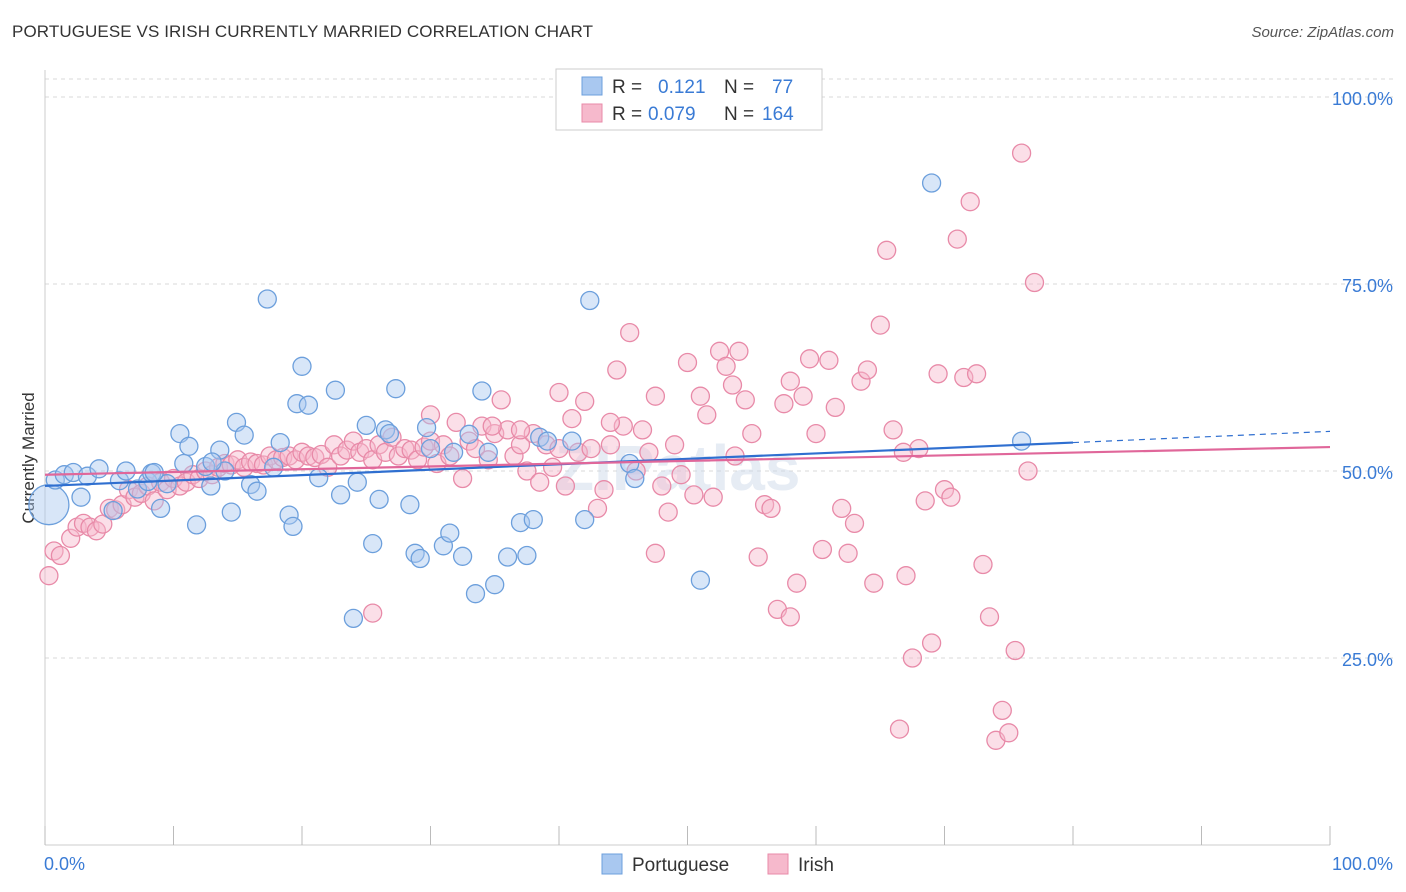  Describe the element at coordinates (816, 865) in the screenshot. I see `legend-irish-label: Irish` at that location.